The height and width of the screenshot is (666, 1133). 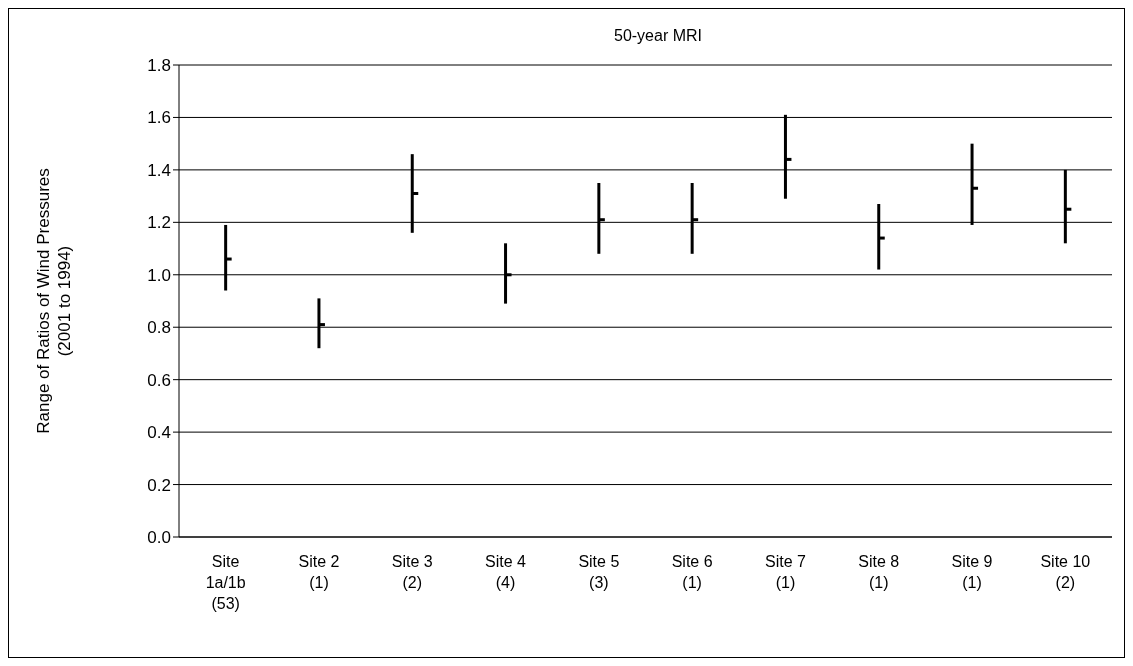 I want to click on x-tick-label: Site 3 (2), so click(x=412, y=572).